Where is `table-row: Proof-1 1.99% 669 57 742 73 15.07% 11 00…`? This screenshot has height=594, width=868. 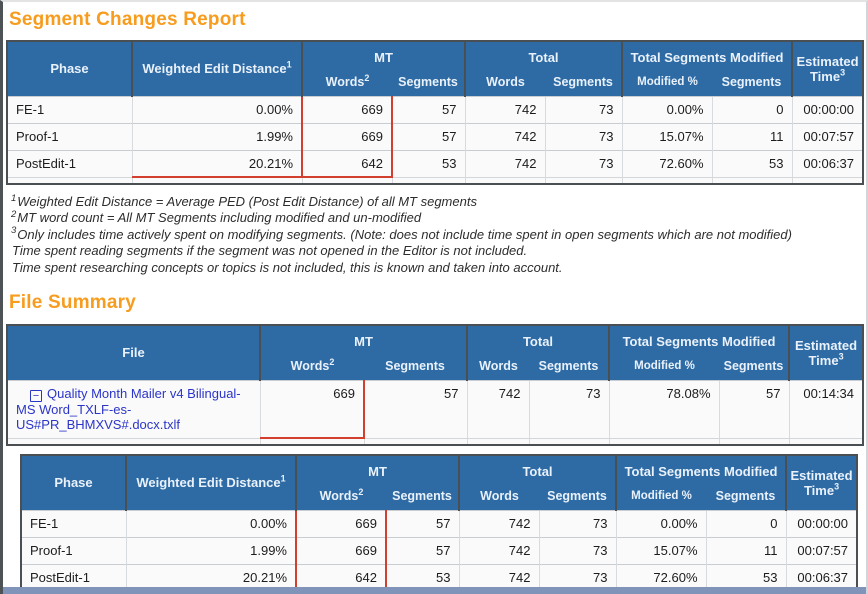
table-row: Proof-1 1.99% 669 57 742 73 15.07% 11 00… is located at coordinates (439, 550).